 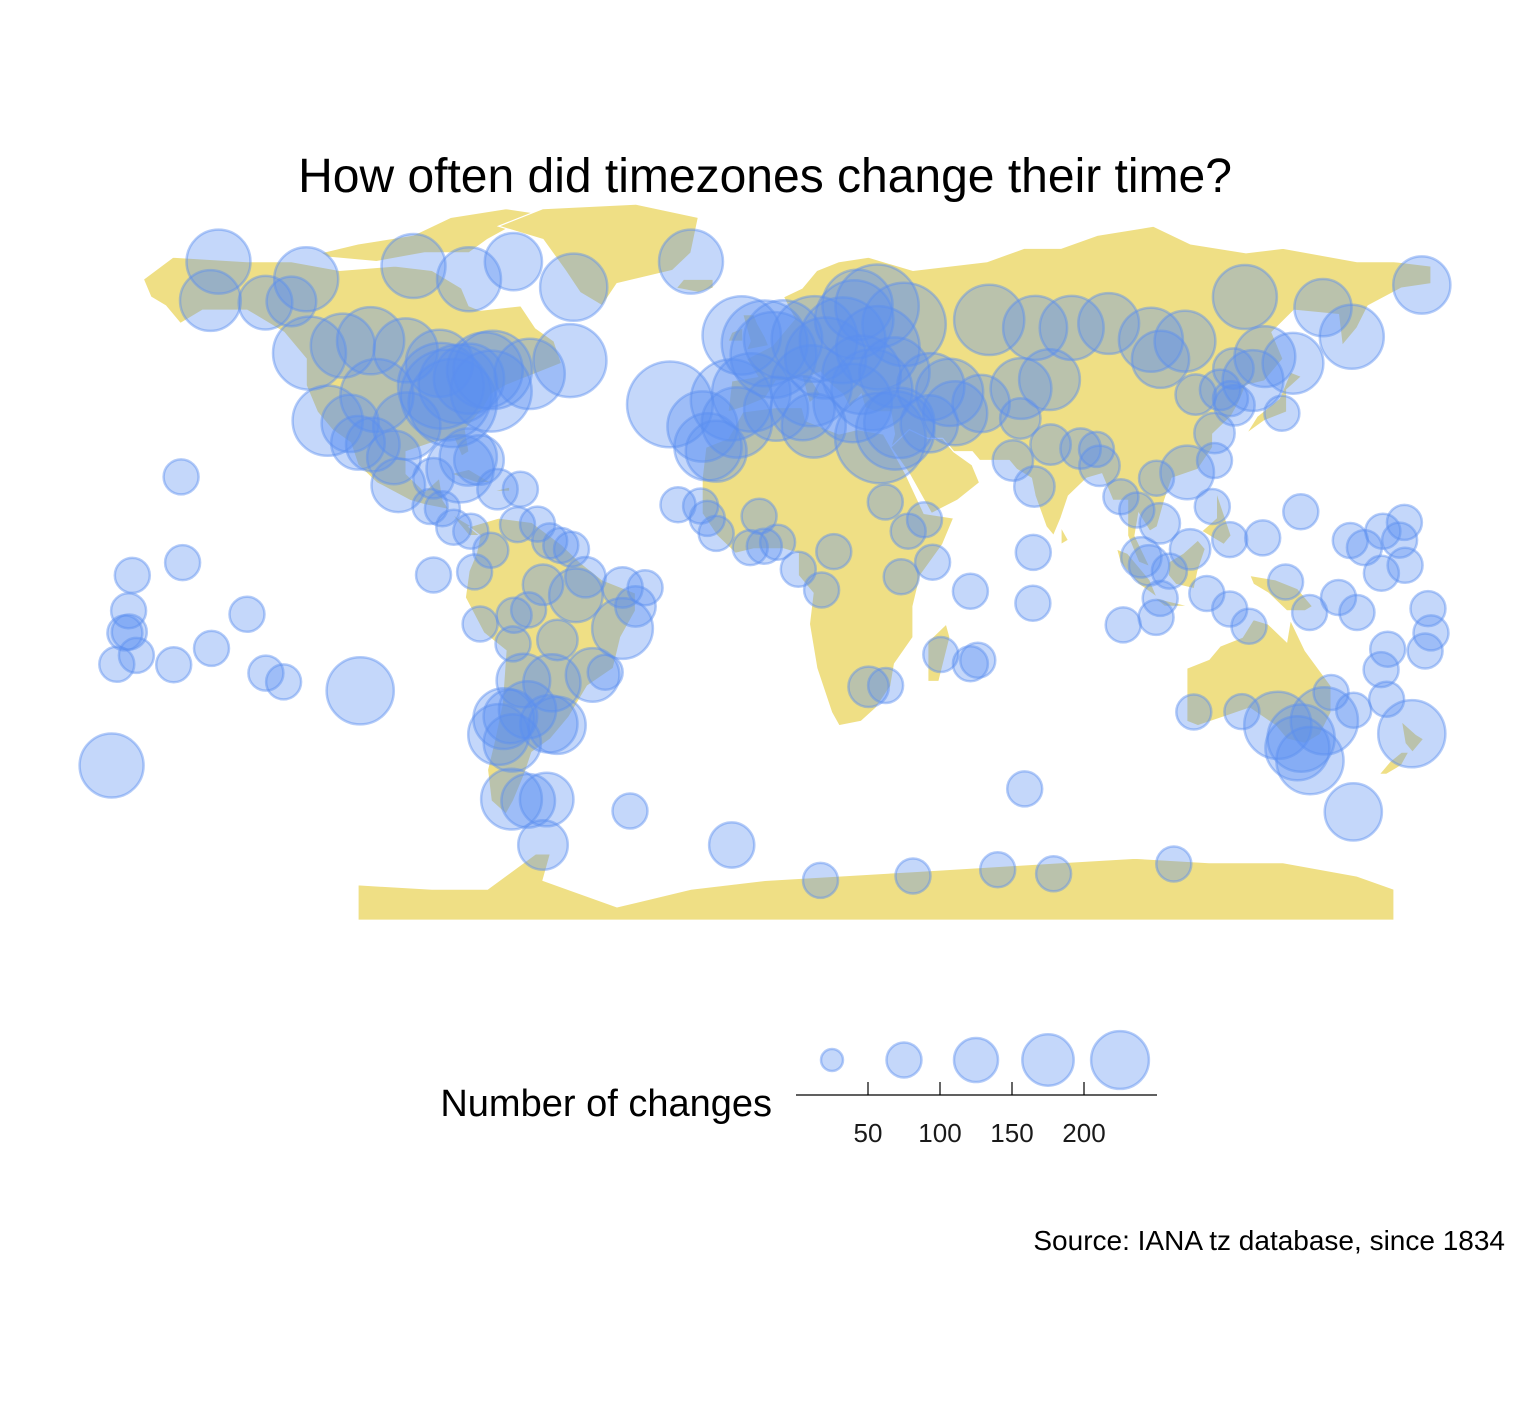 I want to click on legend-tick-label: 50, so click(x=868, y=1133).